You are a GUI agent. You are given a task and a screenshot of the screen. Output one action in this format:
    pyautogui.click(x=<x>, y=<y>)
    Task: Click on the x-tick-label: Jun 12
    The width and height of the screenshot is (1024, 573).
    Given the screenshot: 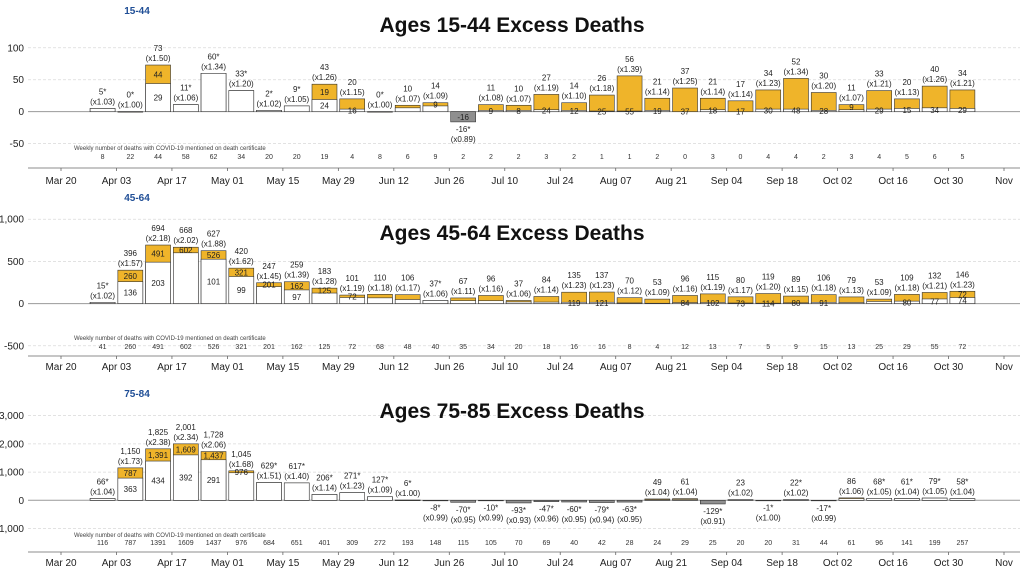 What is the action you would take?
    pyautogui.click(x=394, y=181)
    